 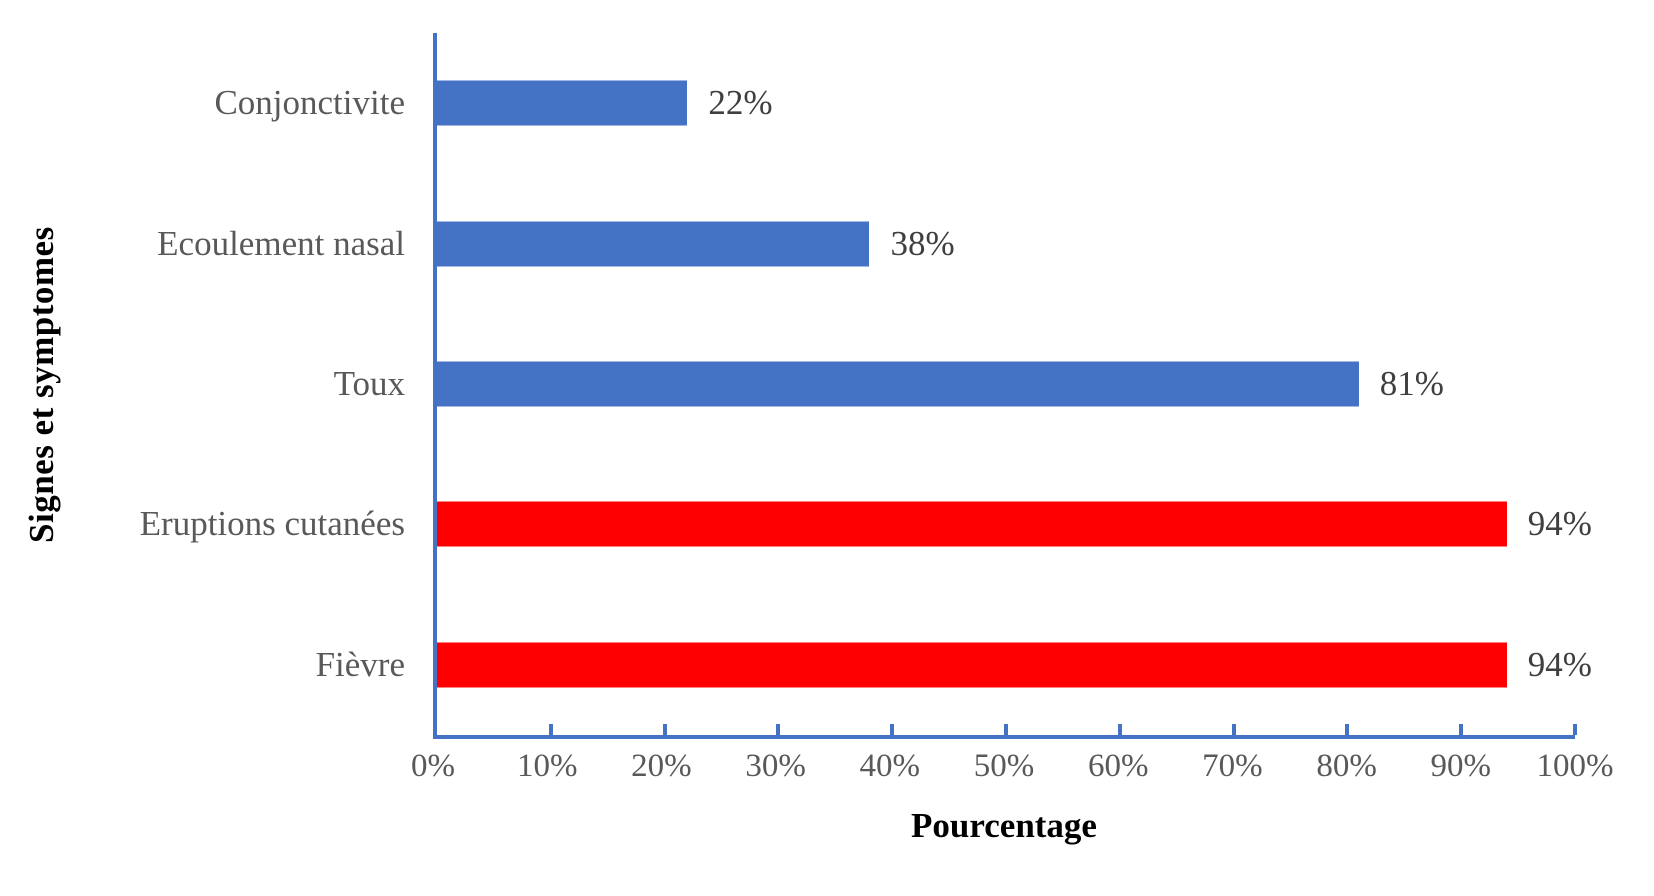 What do you see at coordinates (1575, 766) in the screenshot?
I see `x-tick-label: 100%` at bounding box center [1575, 766].